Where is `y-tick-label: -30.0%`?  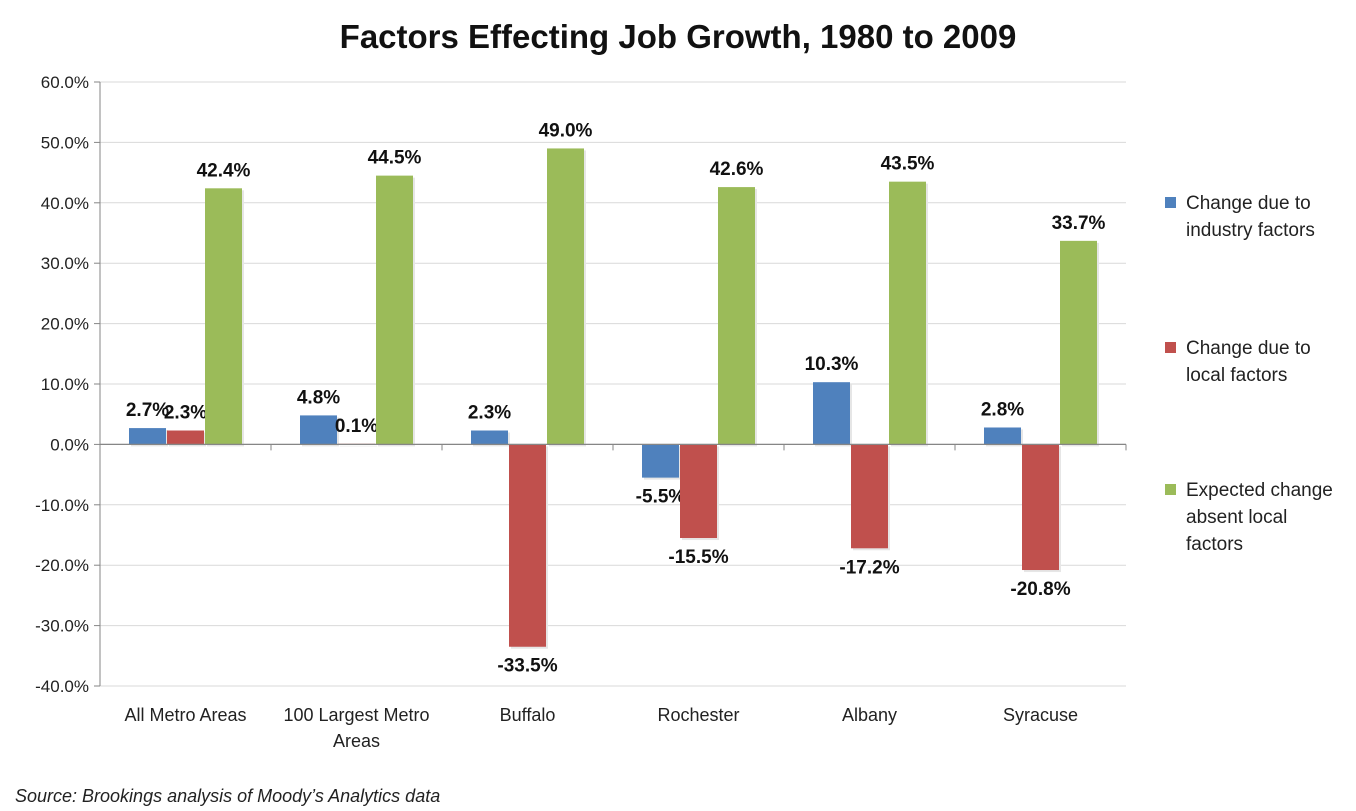 y-tick-label: -30.0% is located at coordinates (62, 626).